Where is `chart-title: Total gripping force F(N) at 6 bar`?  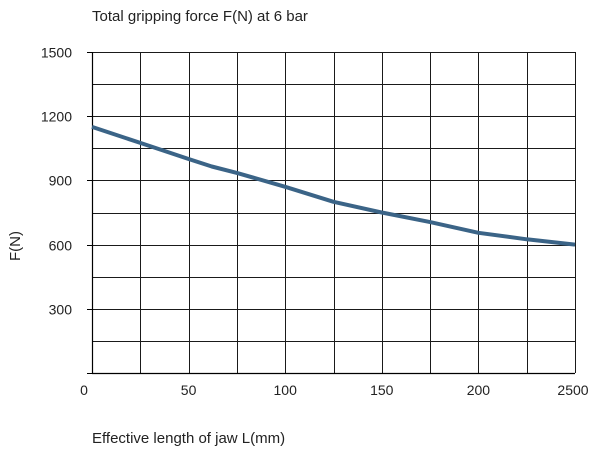 chart-title: Total gripping force F(N) at 6 bar is located at coordinates (200, 16).